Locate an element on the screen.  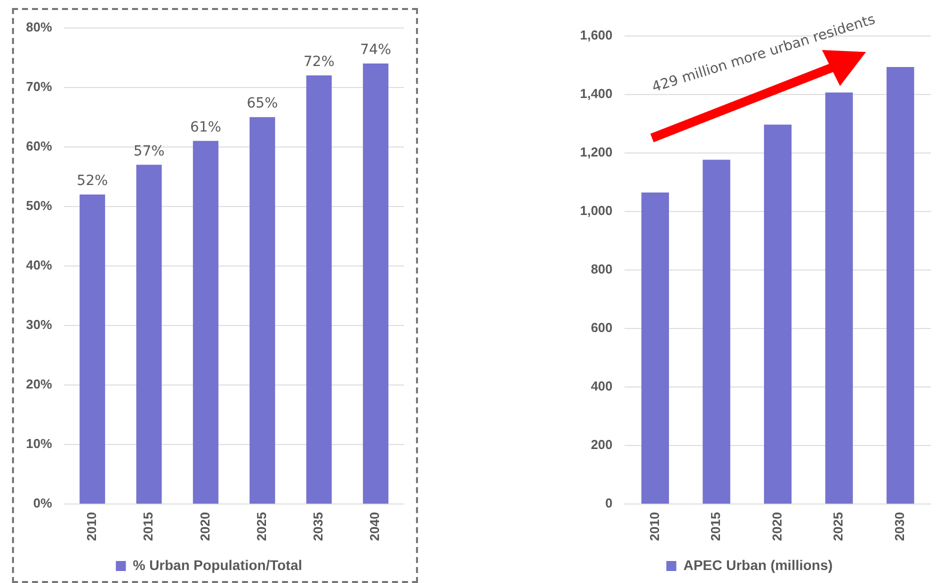
y-tick-label: 400 is located at coordinates (601, 386).